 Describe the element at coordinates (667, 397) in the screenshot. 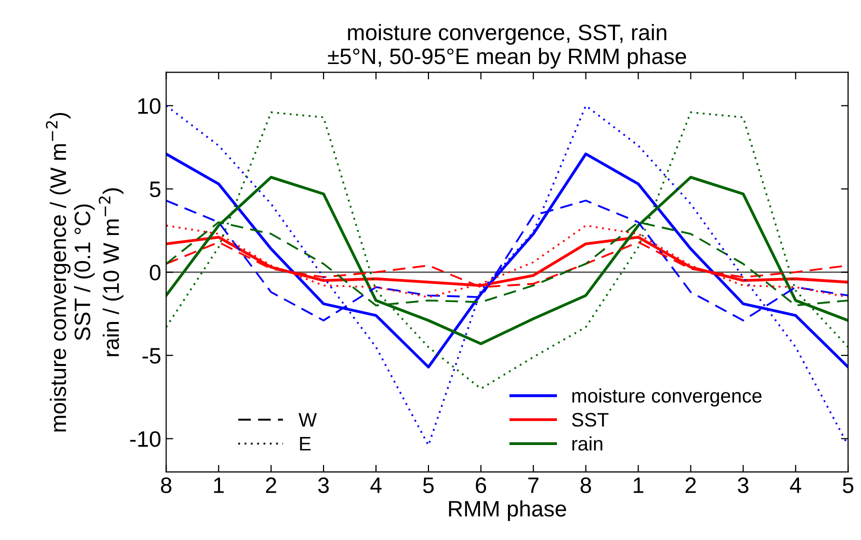

I see `legend-label: moisture convergence` at that location.